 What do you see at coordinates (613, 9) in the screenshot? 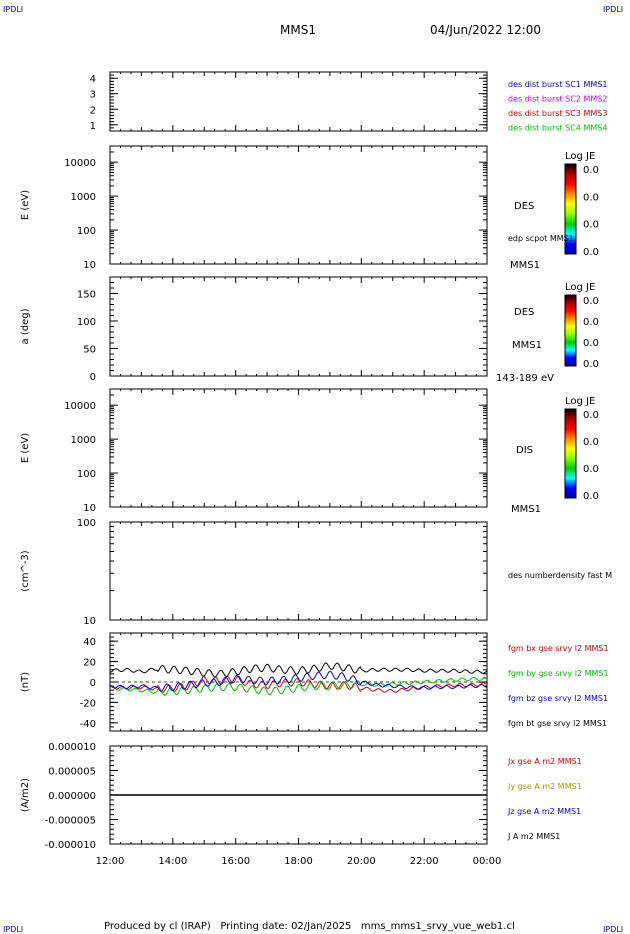
I see `corner-label-top-right: IPDLI` at bounding box center [613, 9].